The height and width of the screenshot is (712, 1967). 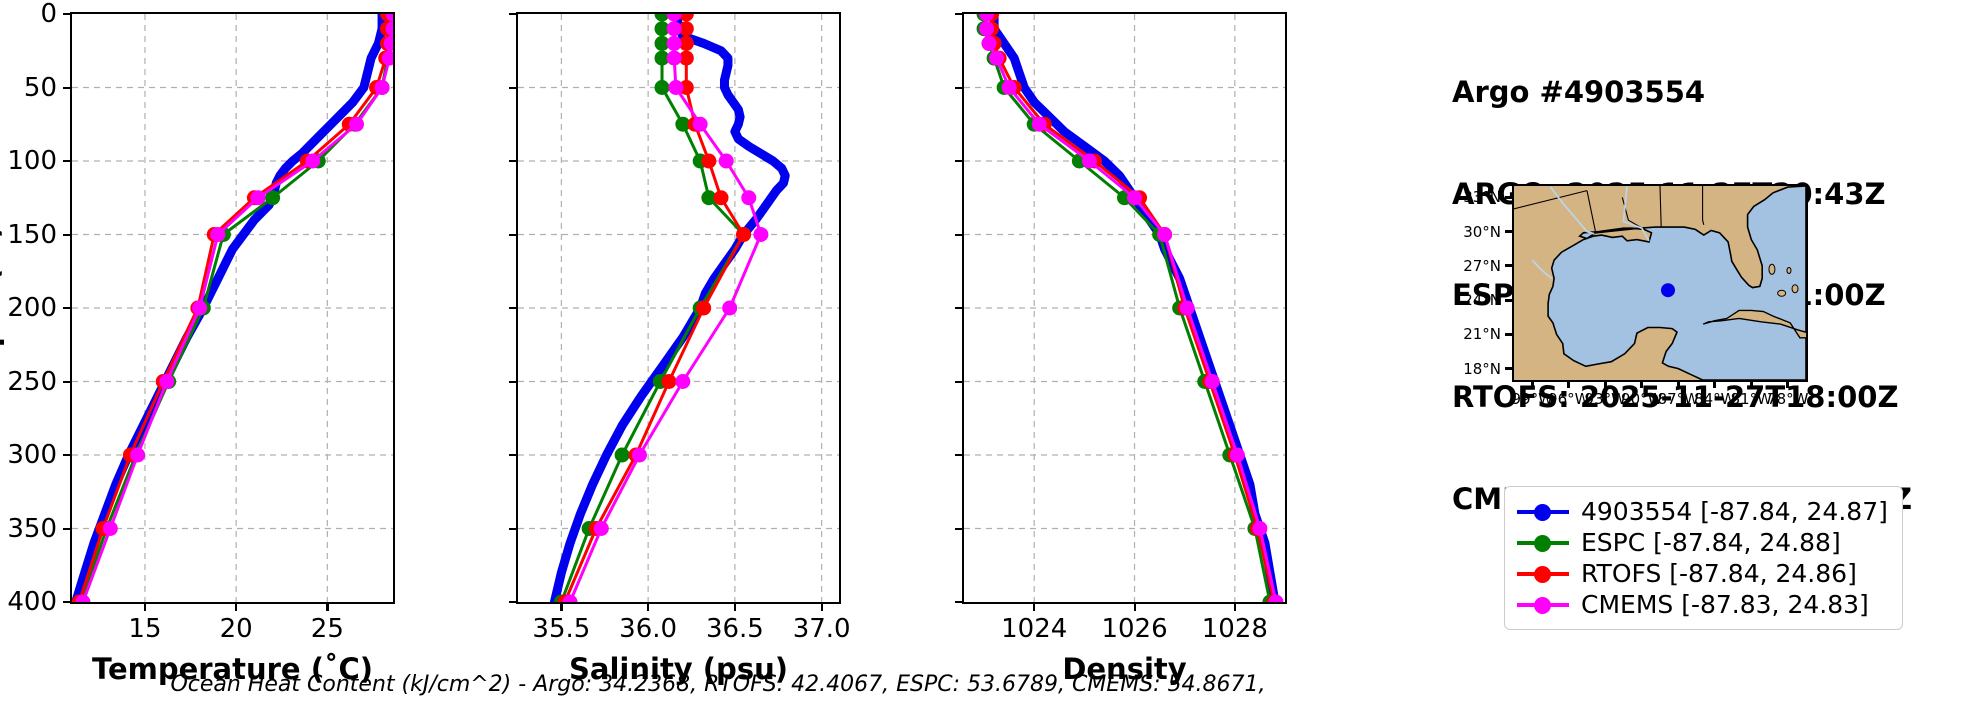 I want to click on plot-area-salinity, so click(x=678, y=308).